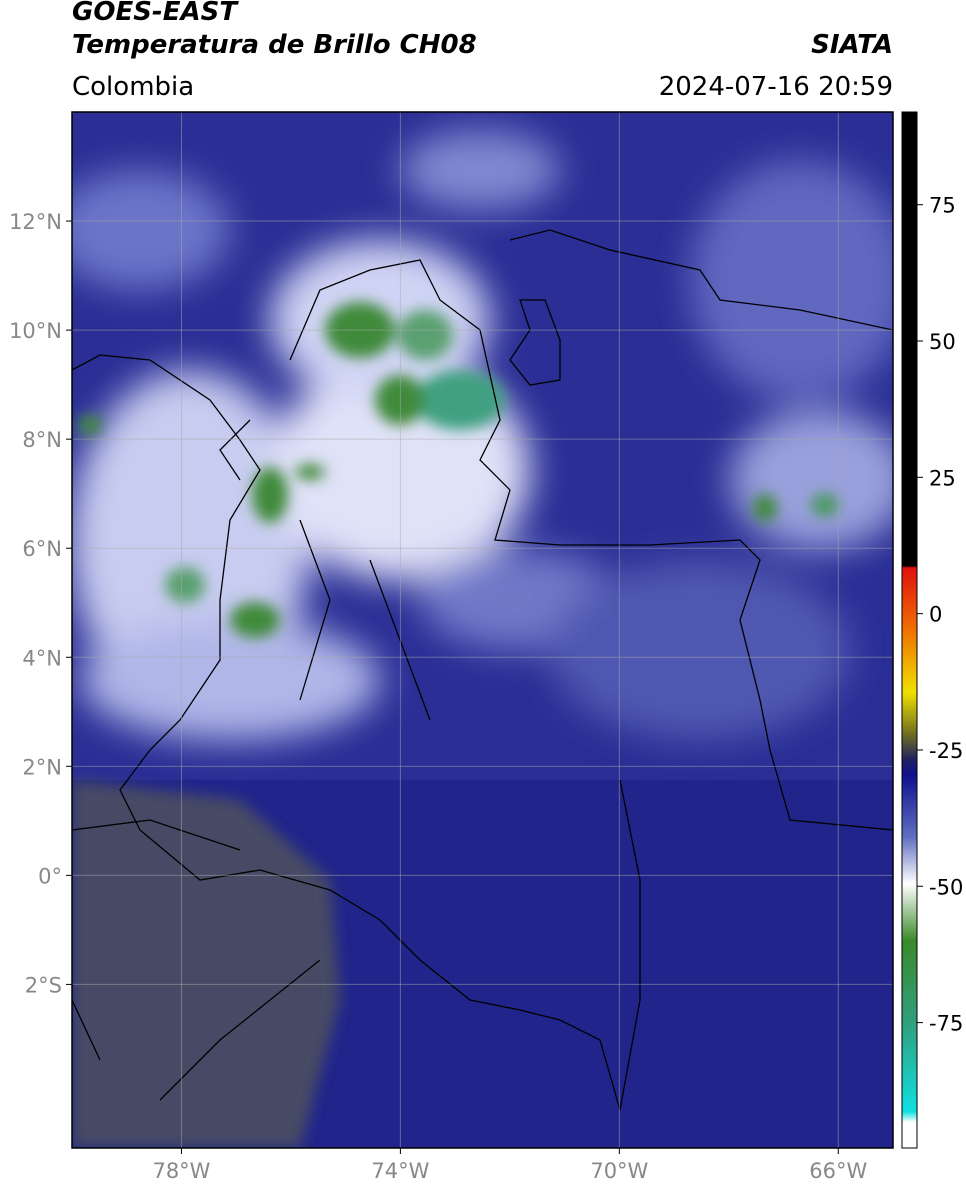 The image size is (966, 1190). What do you see at coordinates (400, 1171) in the screenshot?
I see `x-tick-label: 74°W` at bounding box center [400, 1171].